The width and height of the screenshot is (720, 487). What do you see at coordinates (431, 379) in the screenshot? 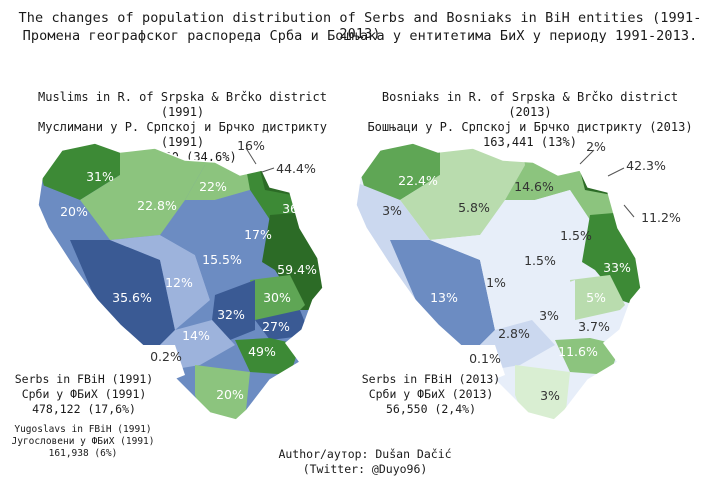
I see `right-legend-serbs-english: Serbs in FBiH (2013)` at bounding box center [431, 379].